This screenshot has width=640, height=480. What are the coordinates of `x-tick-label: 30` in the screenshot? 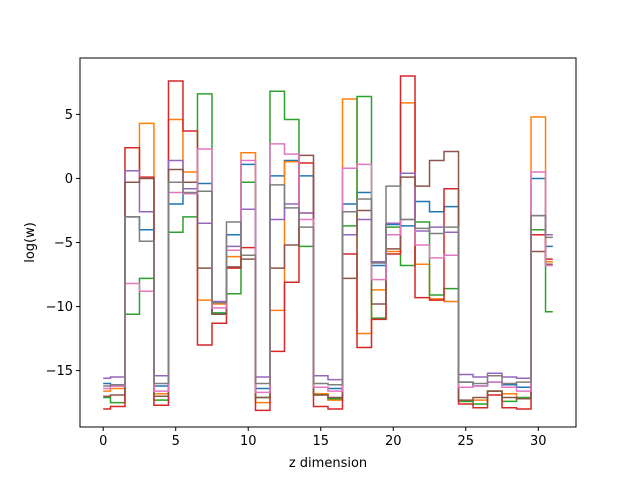 It's located at (538, 441).